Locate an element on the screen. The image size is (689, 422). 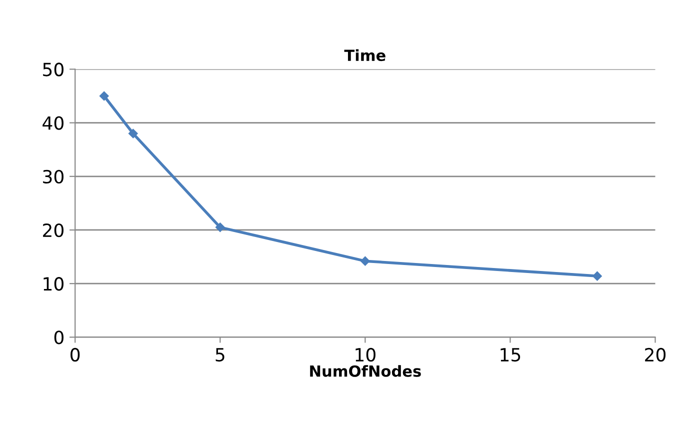
x-tick-label: 15 is located at coordinates (510, 355).